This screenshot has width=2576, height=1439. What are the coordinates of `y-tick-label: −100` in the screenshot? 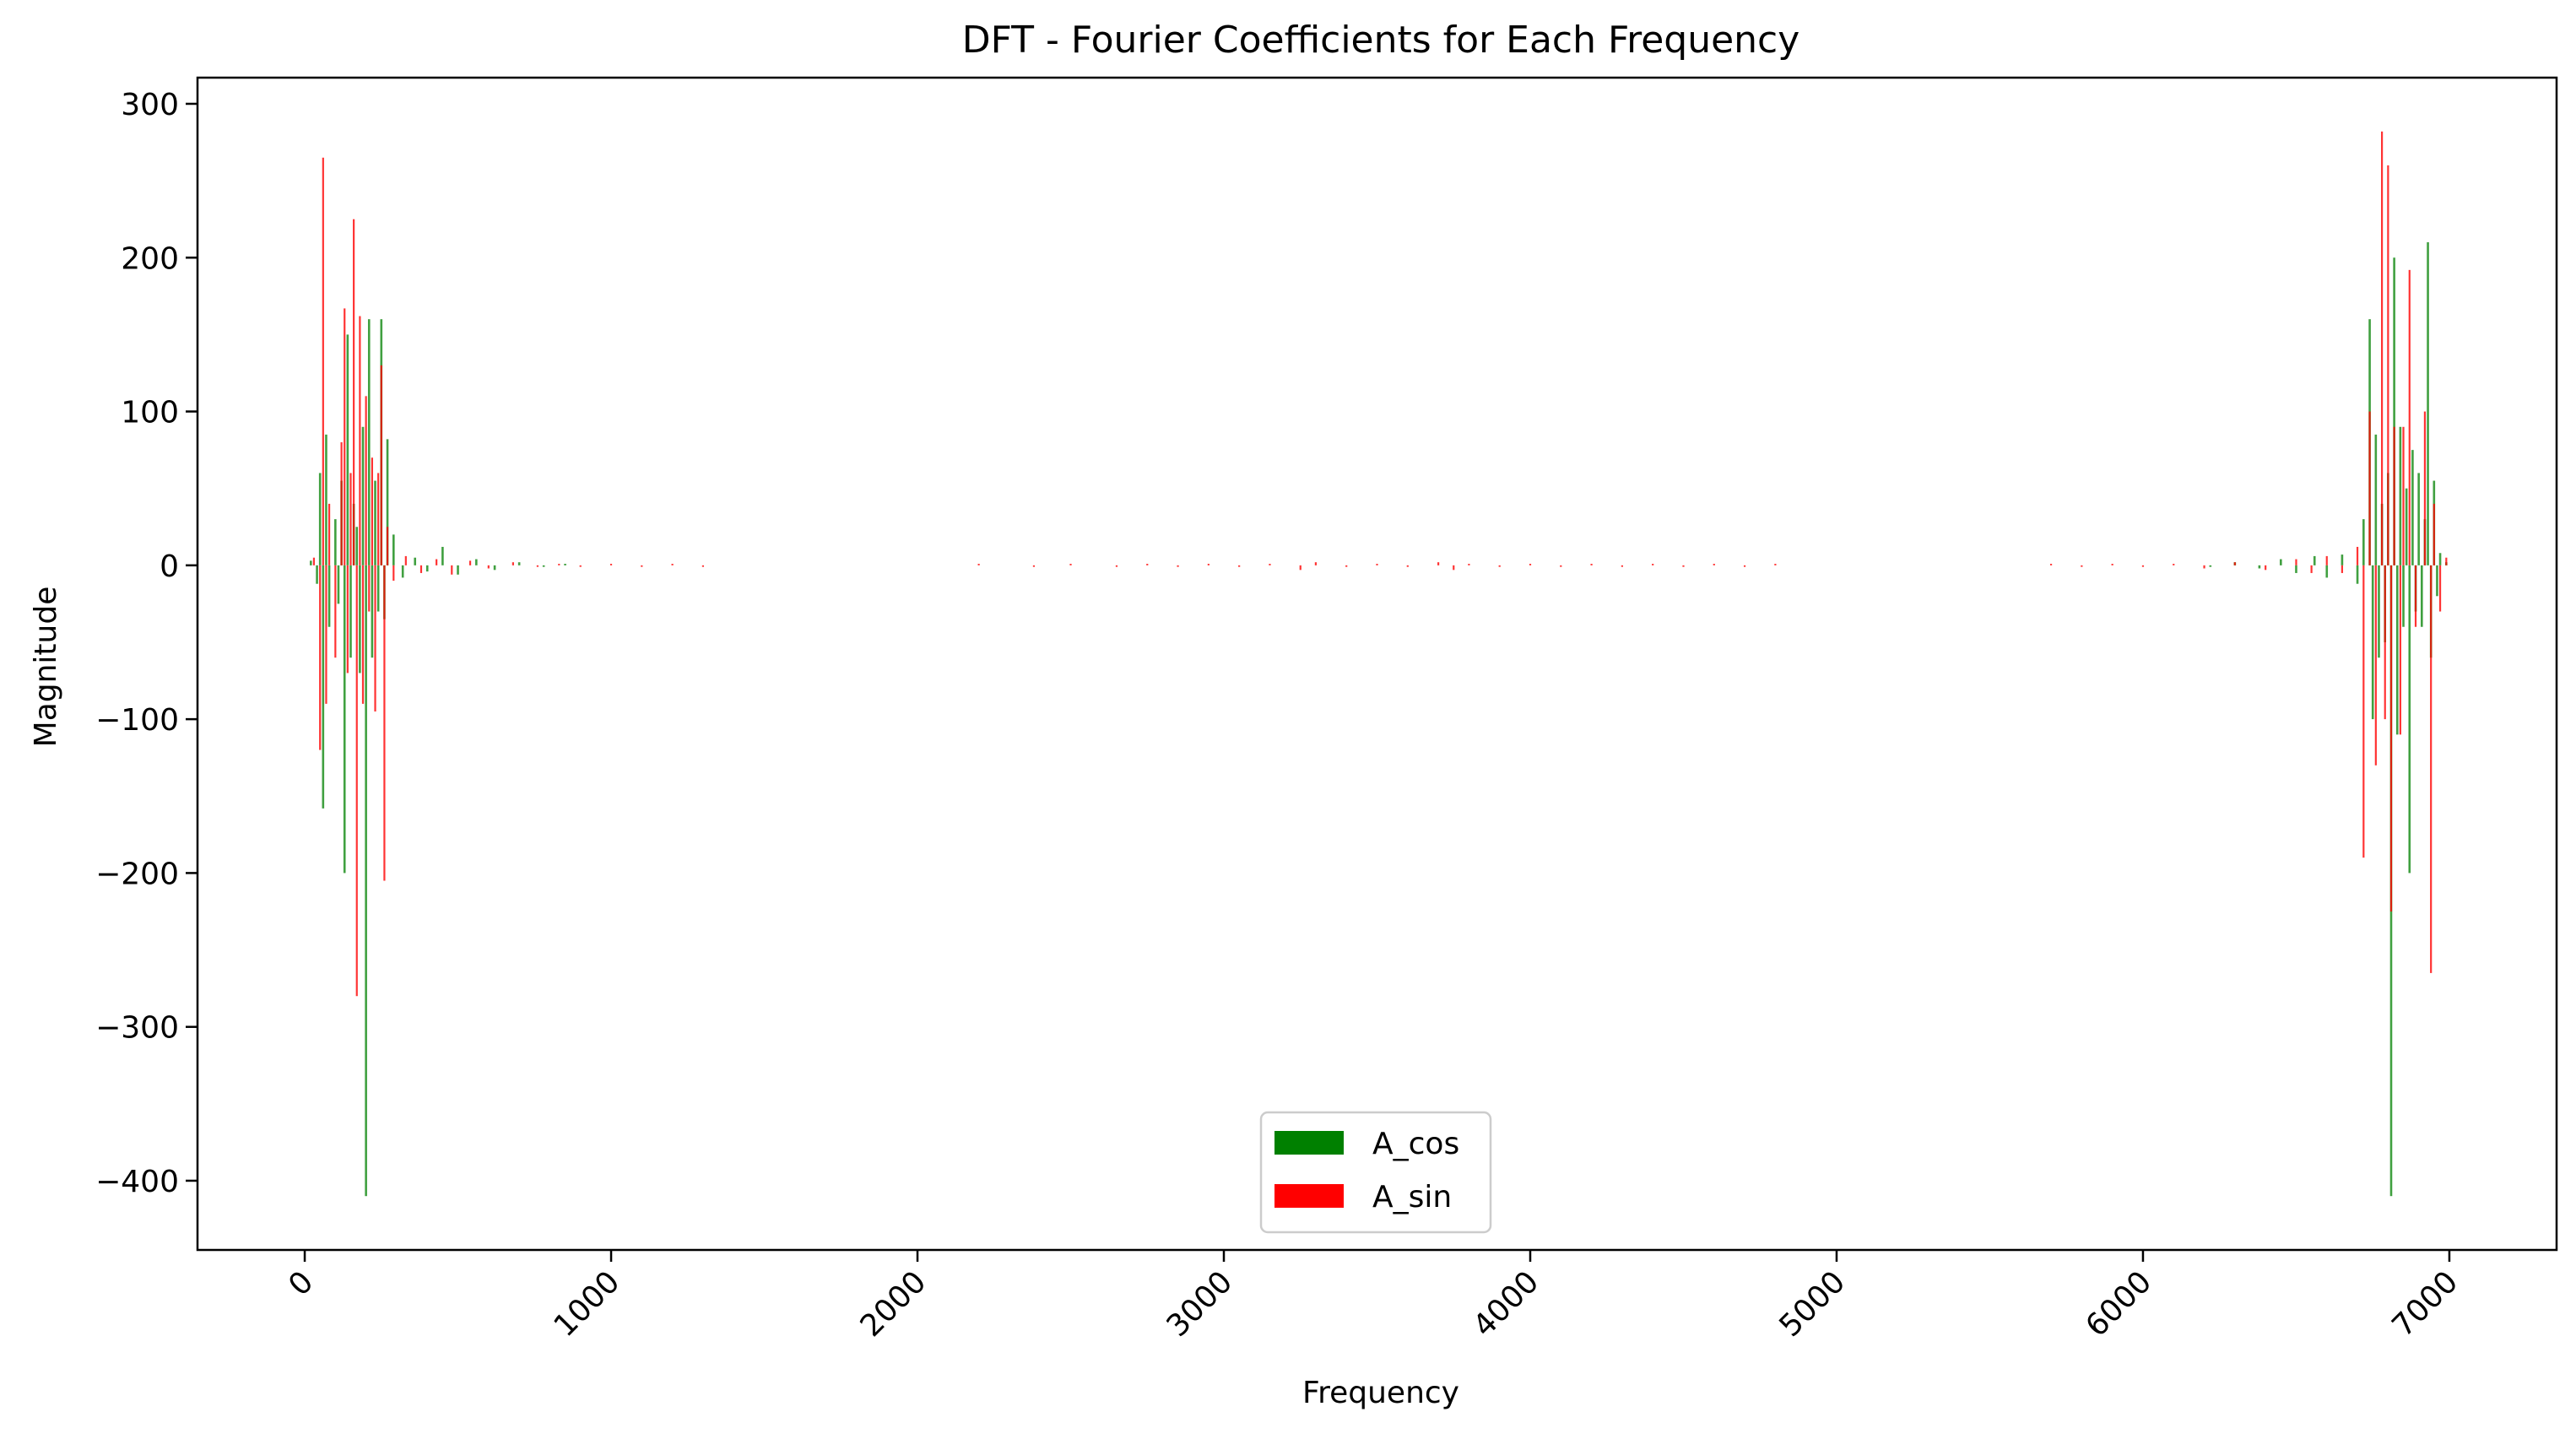 It's located at (137, 720).